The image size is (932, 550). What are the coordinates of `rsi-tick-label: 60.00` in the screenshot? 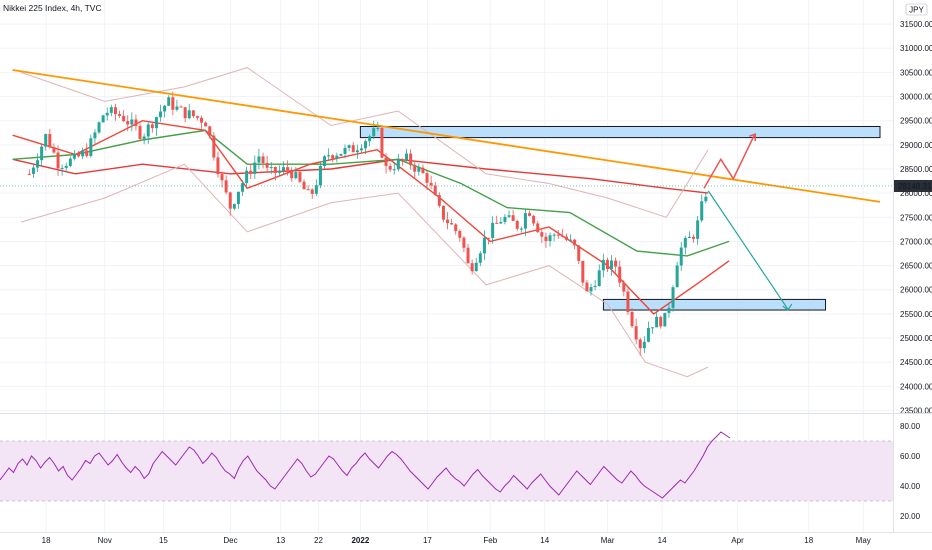 It's located at (910, 456).